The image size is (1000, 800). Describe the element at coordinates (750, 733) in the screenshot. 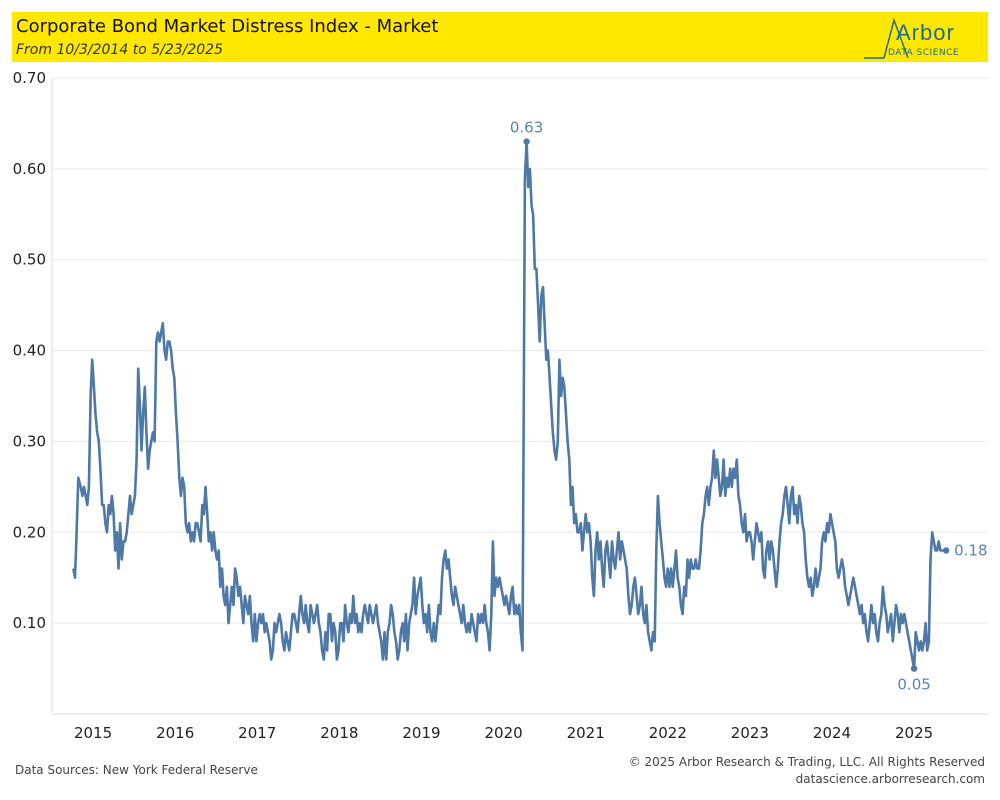

I see `x-tick-label: 2023` at that location.